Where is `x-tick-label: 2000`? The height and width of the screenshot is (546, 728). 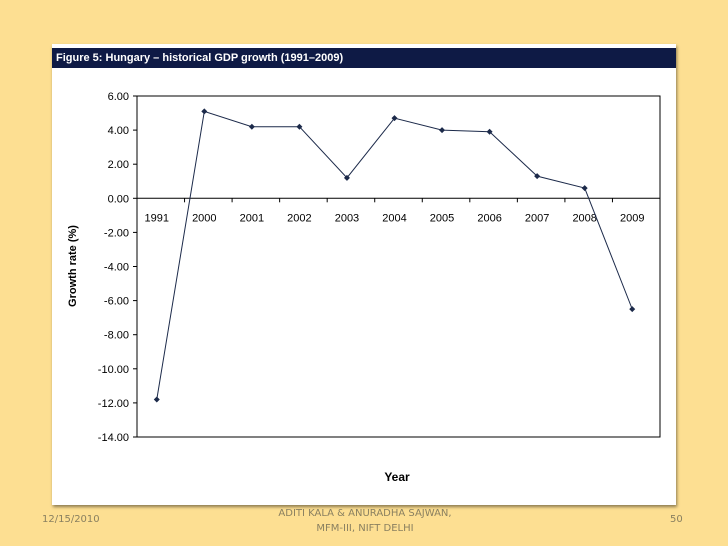 x-tick-label: 2000 is located at coordinates (204, 218).